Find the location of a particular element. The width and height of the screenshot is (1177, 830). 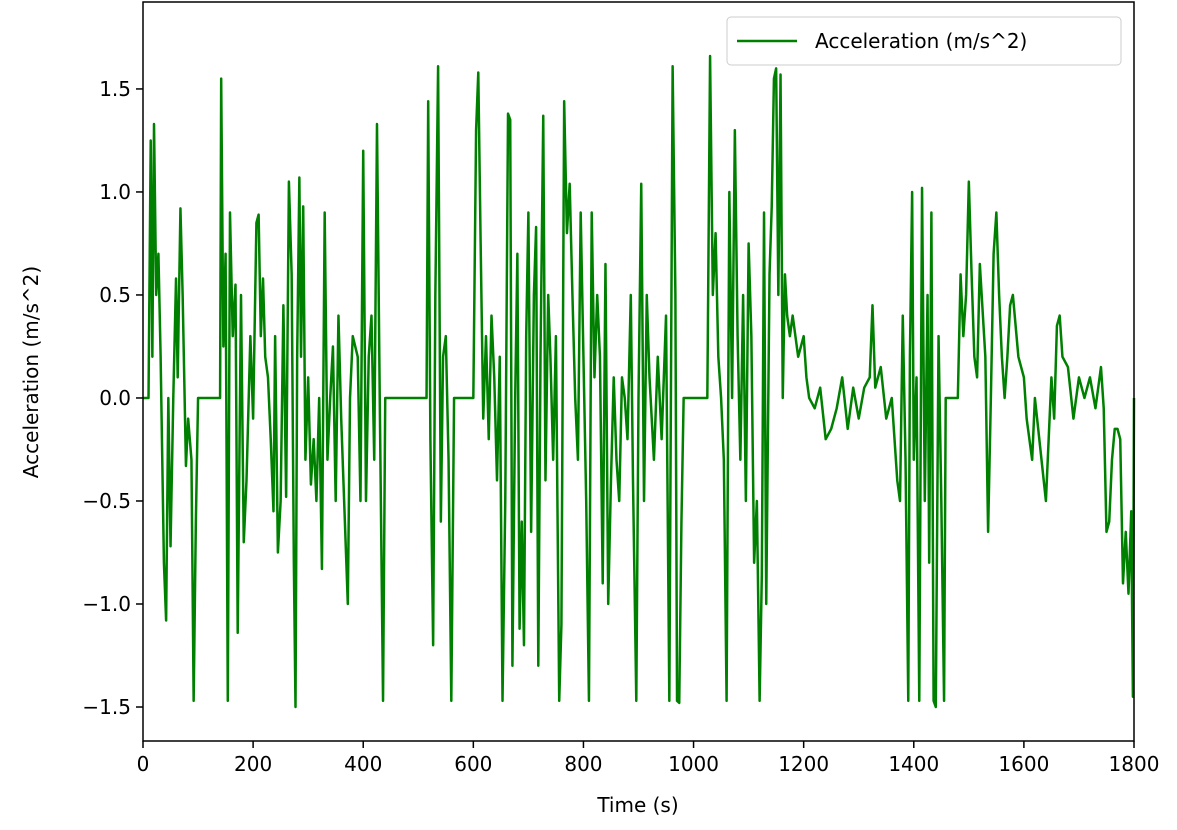

y-tick-label: −0.5 is located at coordinates (106, 501).